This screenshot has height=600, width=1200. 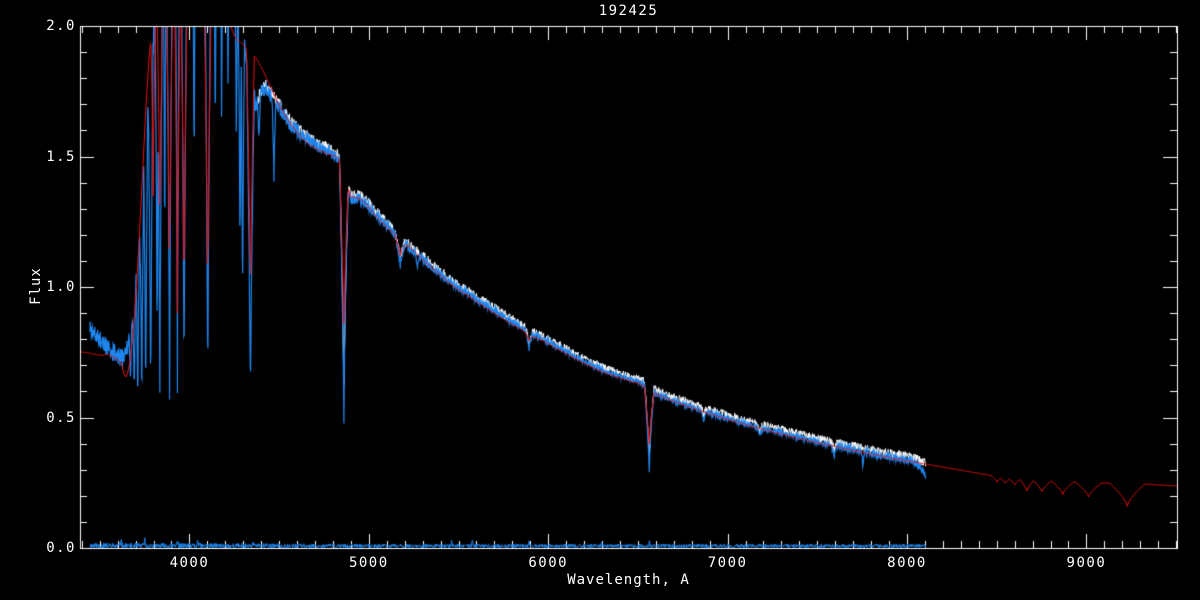 I want to click on x-tick-label: 6000, so click(x=548, y=563).